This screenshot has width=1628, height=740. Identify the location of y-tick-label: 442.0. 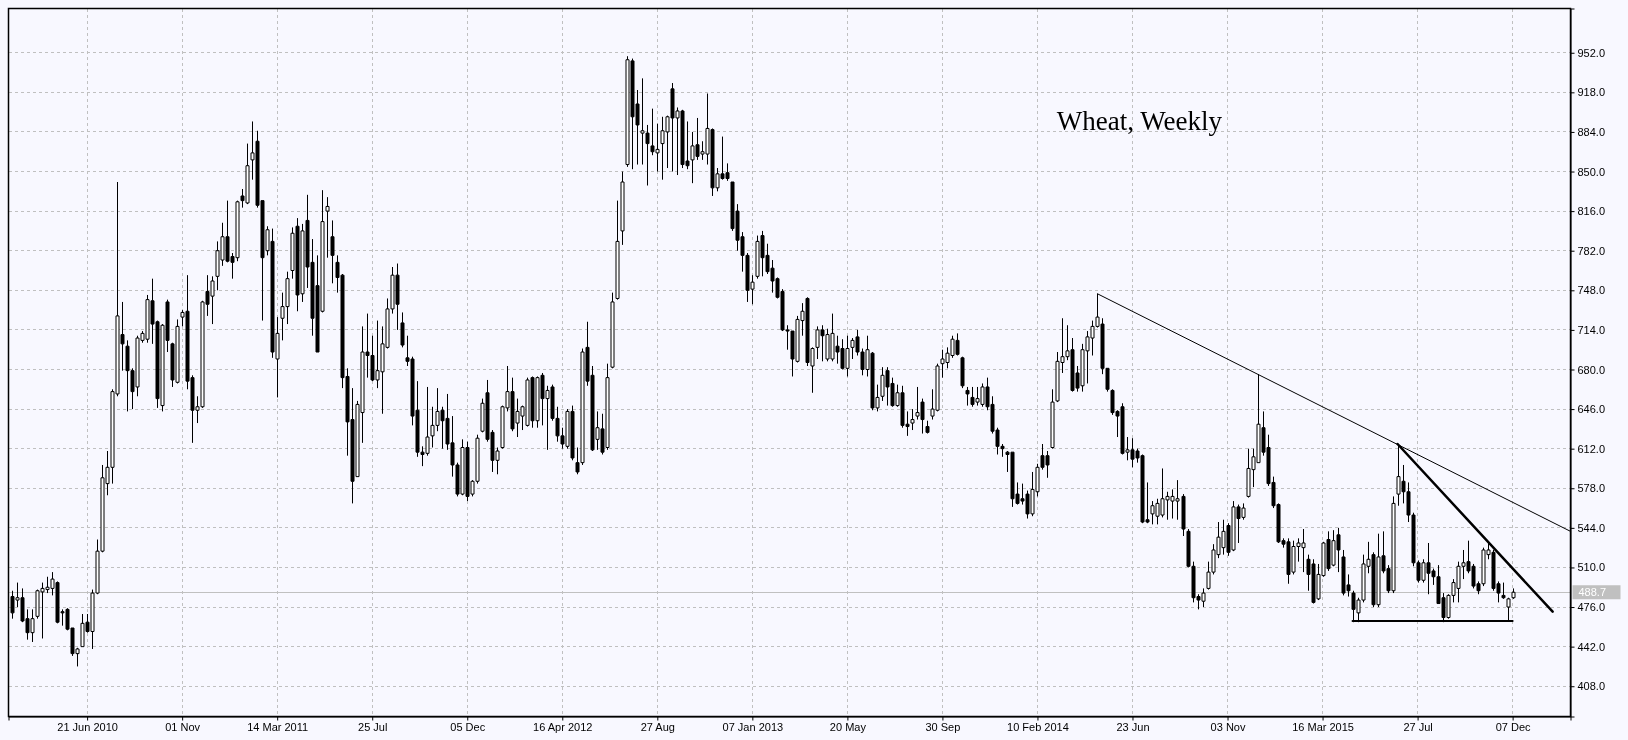
(1591, 646).